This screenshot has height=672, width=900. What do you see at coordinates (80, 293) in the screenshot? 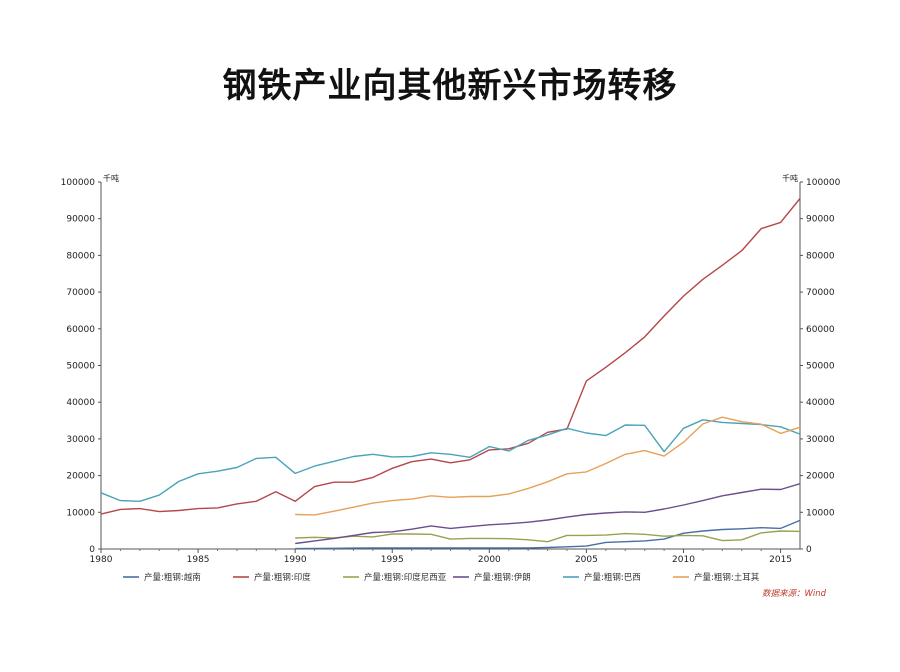
I see `y-tick-label-left: 70000` at bounding box center [80, 293].